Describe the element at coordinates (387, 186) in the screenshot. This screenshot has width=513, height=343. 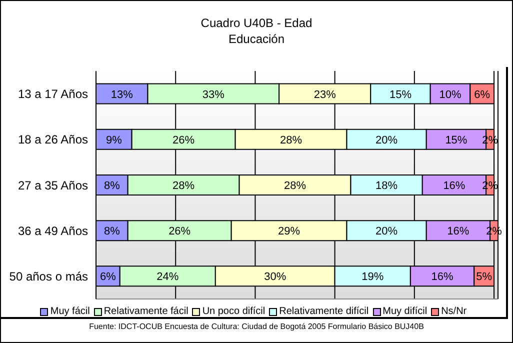
I see `data-label: 18%` at that location.